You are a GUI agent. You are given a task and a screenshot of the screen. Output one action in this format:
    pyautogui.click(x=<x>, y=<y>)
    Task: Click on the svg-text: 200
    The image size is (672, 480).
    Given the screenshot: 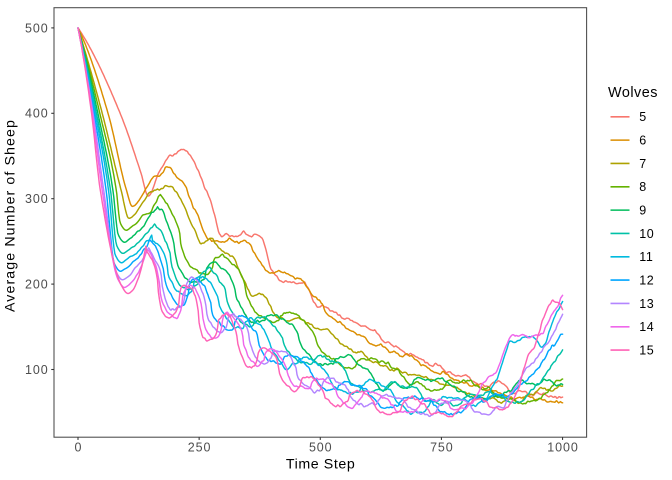 What is the action you would take?
    pyautogui.click(x=37, y=284)
    